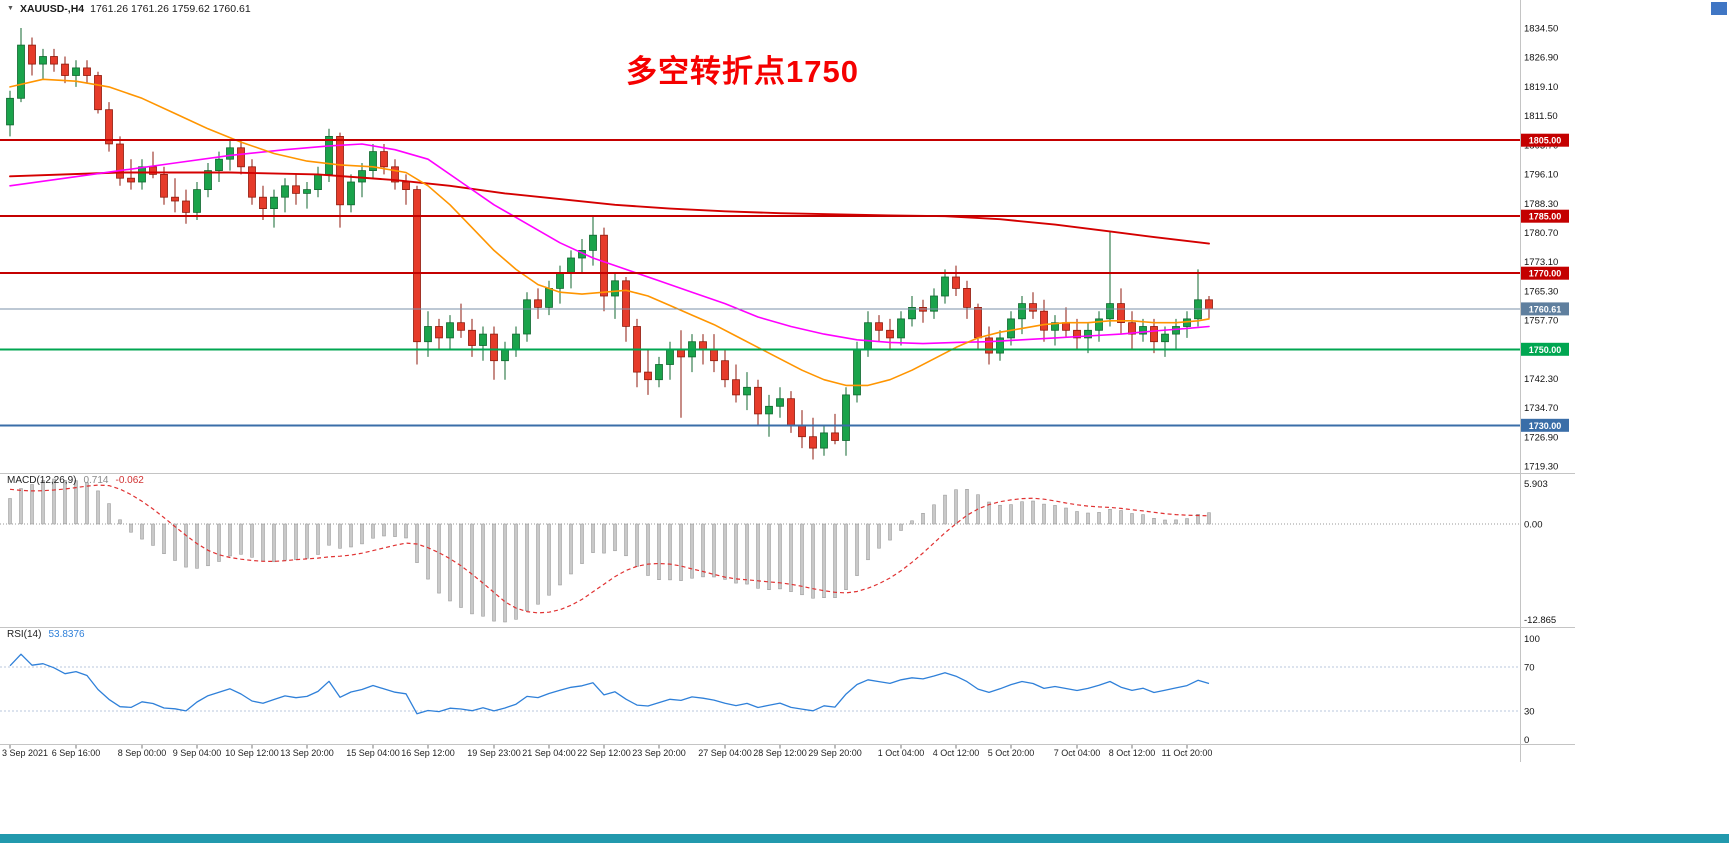 The height and width of the screenshot is (843, 1729). Describe the element at coordinates (1536, 484) in the screenshot. I see `svg-text: 5.903` at that location.